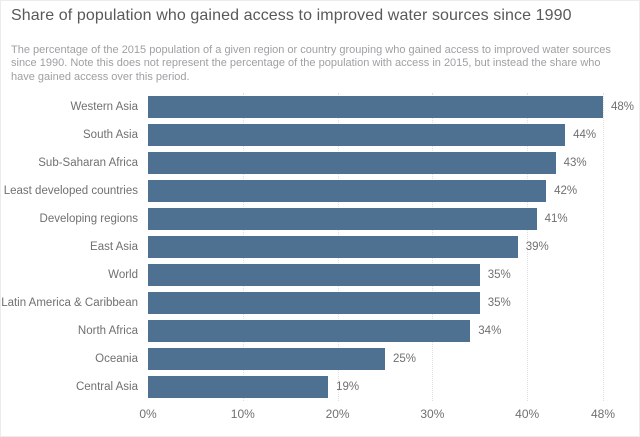  I want to click on bar-track: 34%, so click(375, 331).